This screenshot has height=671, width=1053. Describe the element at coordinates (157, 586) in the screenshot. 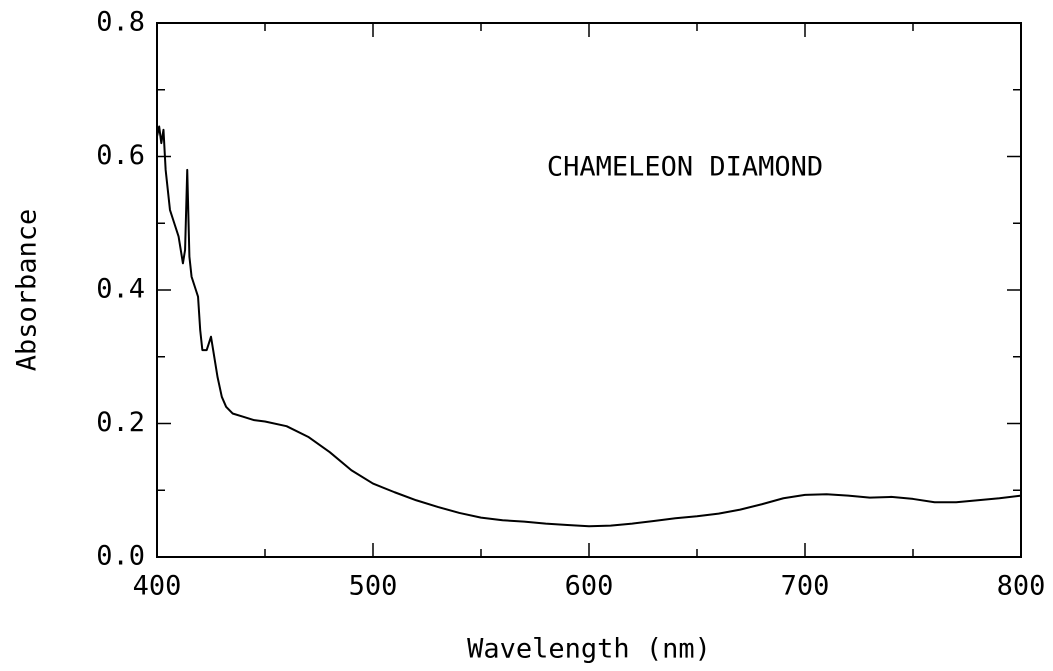

I see `x-tick-label: 400` at that location.